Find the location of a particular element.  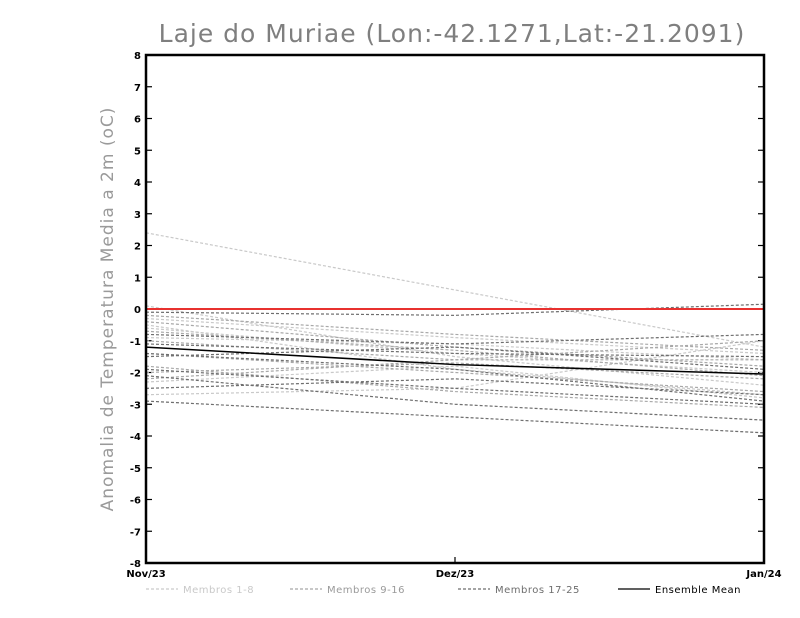

series-line-group1-member5 is located at coordinates (455, 368).